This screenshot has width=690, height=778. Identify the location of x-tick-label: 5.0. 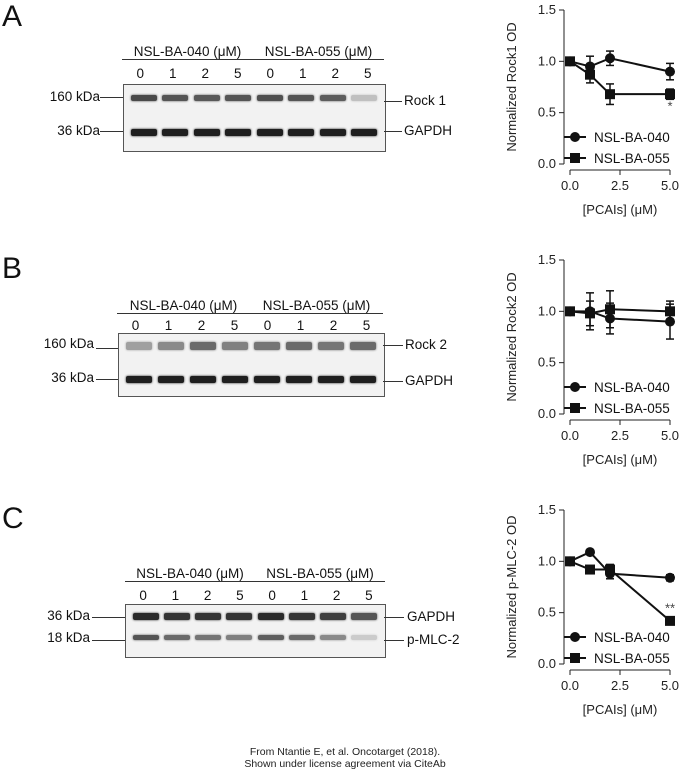
(670, 685).